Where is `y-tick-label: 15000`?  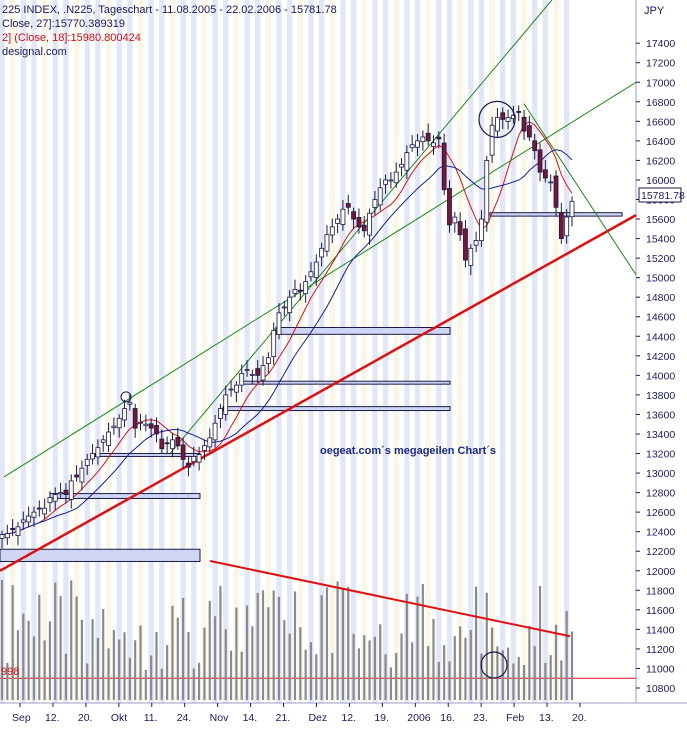
y-tick-label: 15000 is located at coordinates (660, 279).